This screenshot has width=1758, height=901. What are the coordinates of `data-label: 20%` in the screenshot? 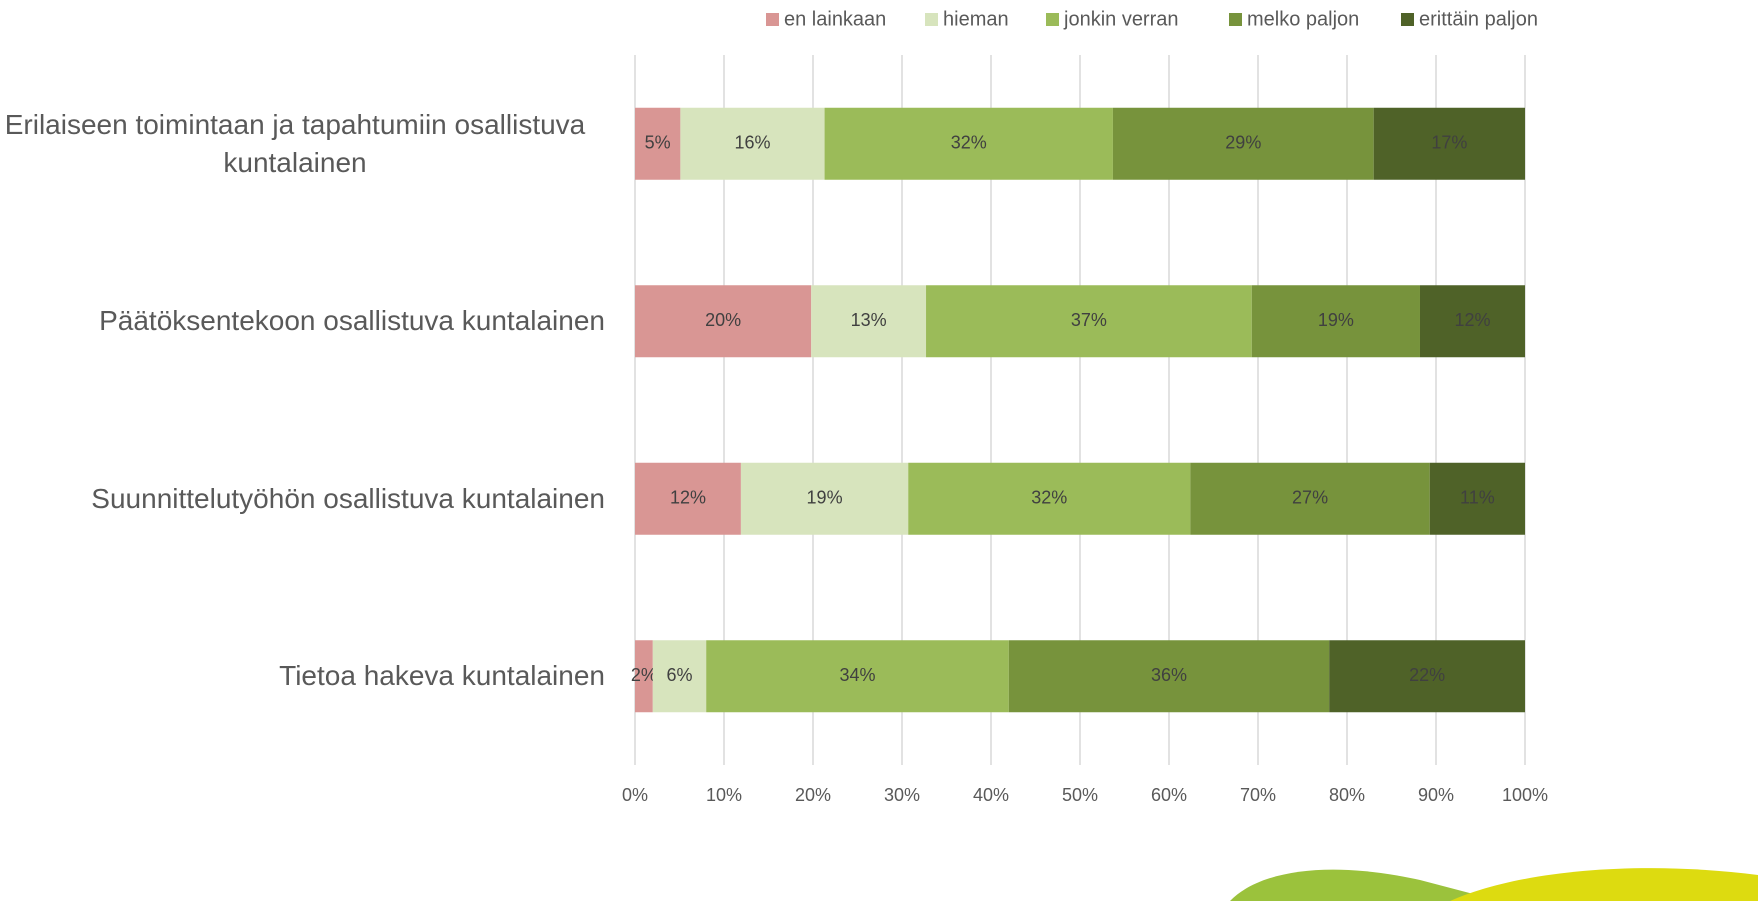 It's located at (723, 320).